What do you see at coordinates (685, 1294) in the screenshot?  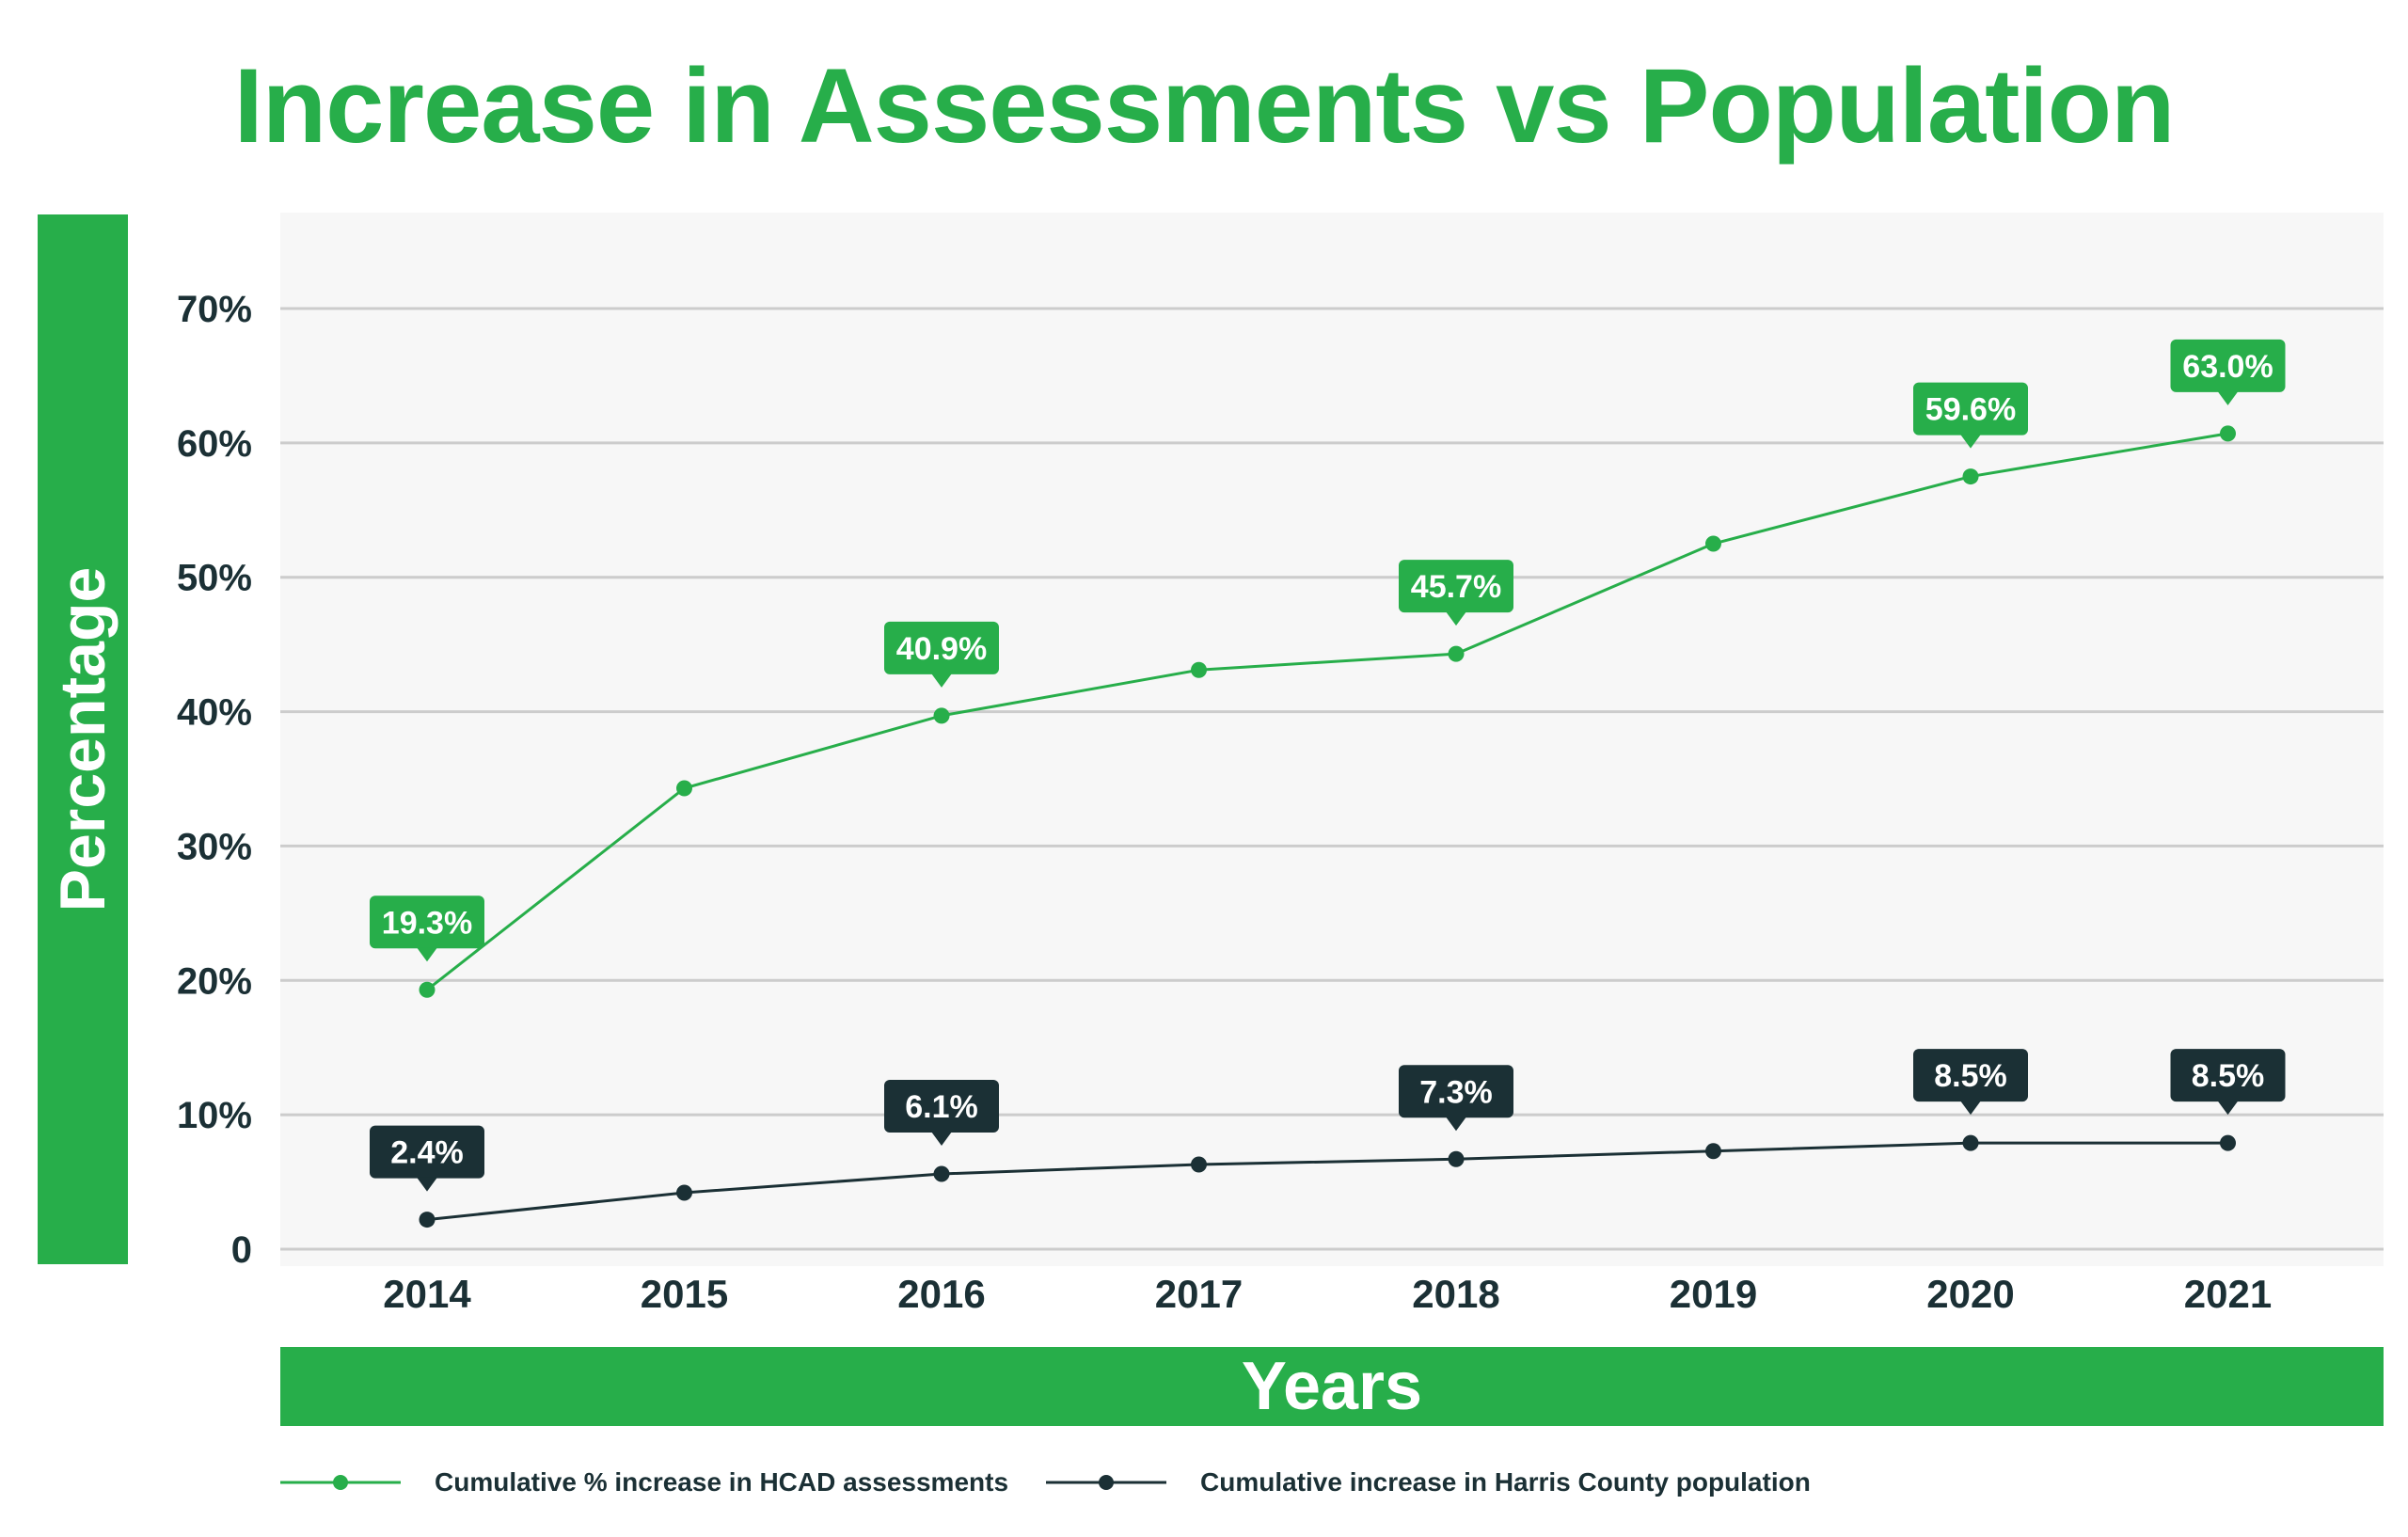 I see `x-tick-label: 2015` at bounding box center [685, 1294].